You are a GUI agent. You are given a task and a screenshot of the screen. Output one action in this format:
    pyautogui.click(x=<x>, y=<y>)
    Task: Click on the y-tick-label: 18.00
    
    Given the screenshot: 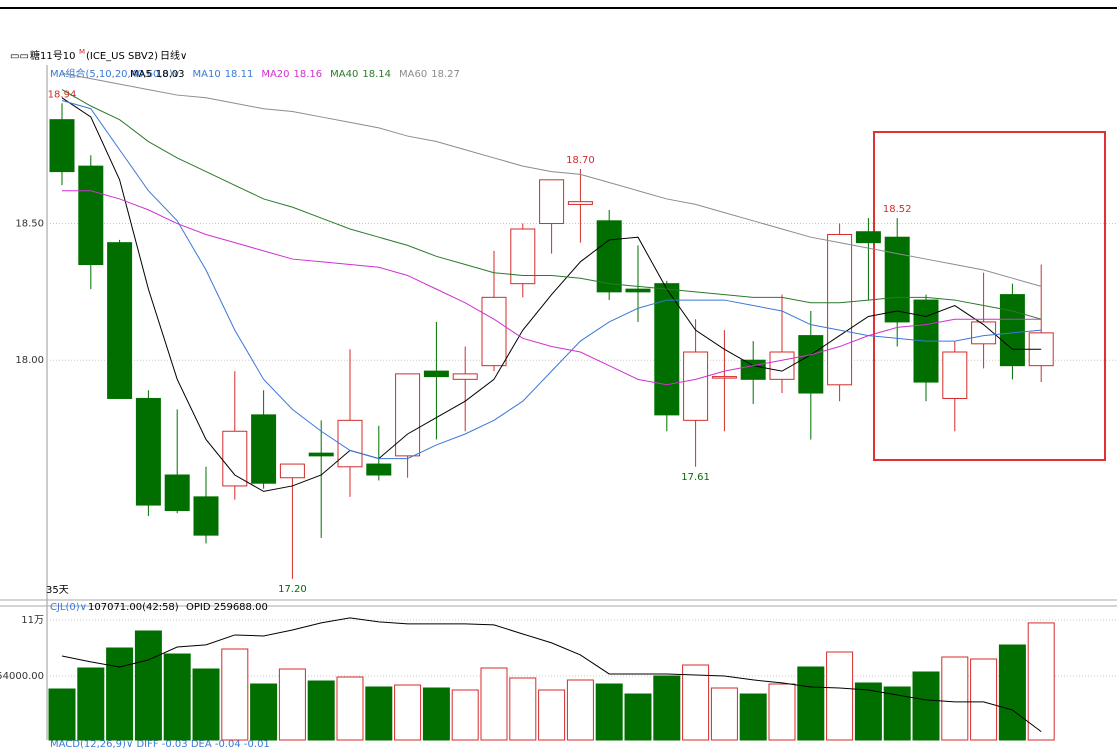 What is the action you would take?
    pyautogui.click(x=29, y=360)
    